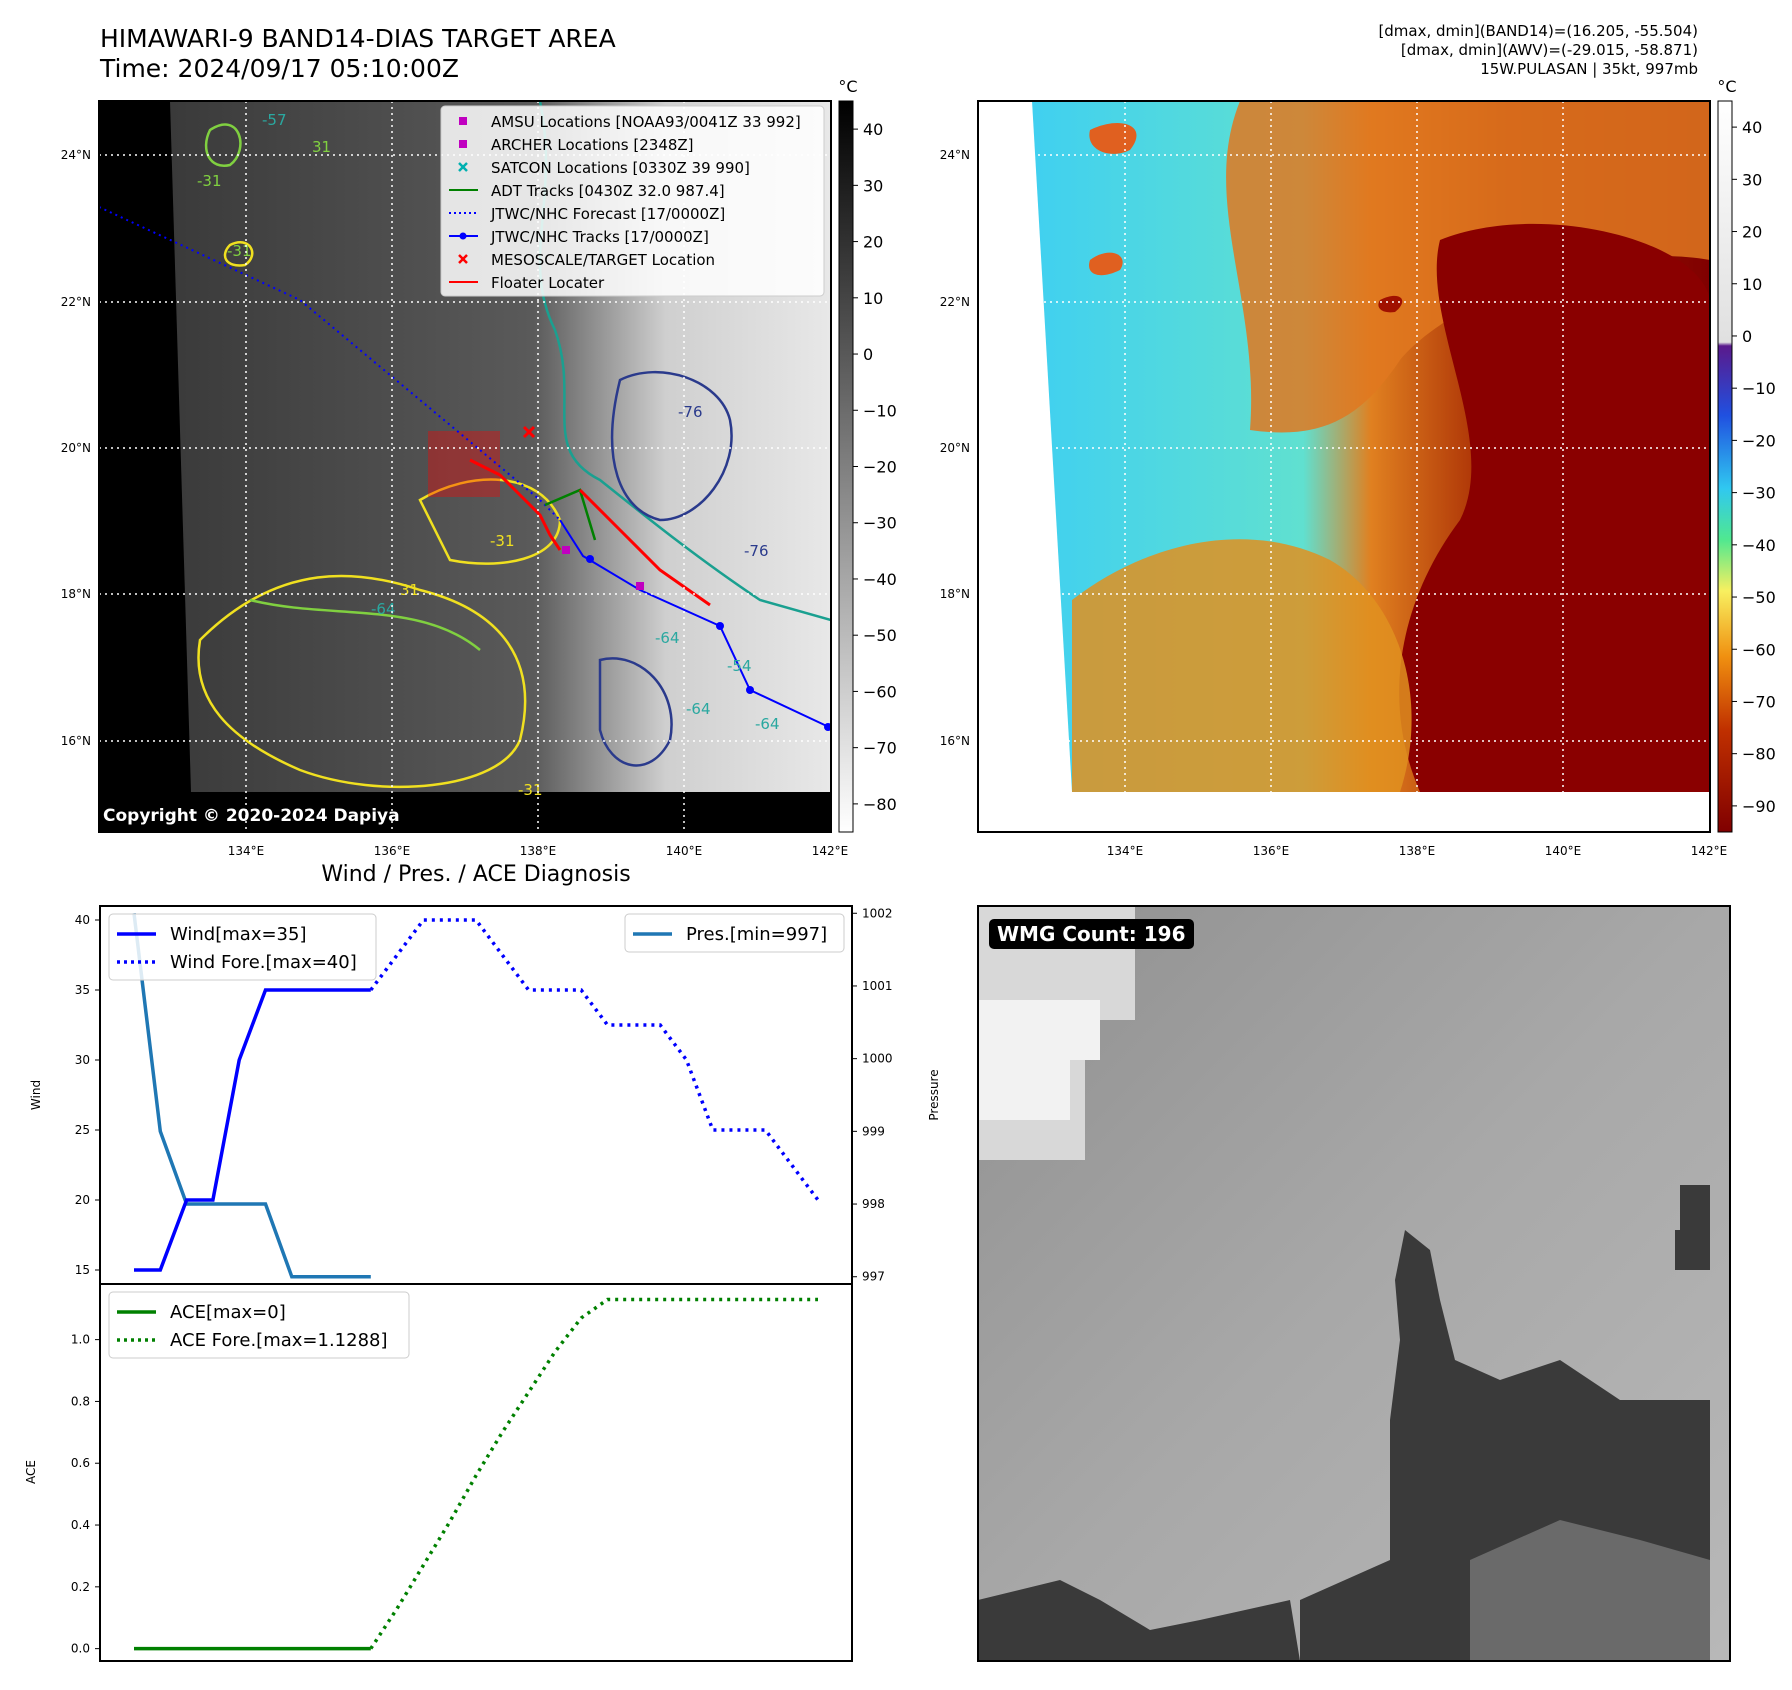  I want to click on gray-cbar-tick-label: −40, so click(880, 579).